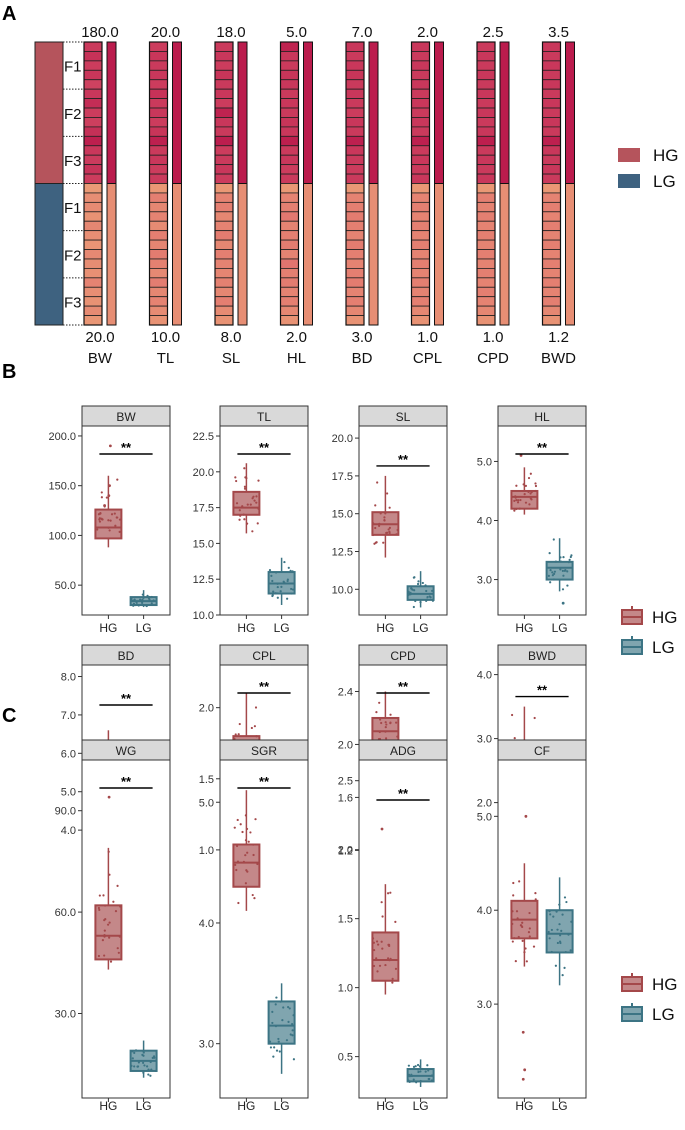  Describe the element at coordinates (532, 520) in the screenshot. I see `boxplot-hl: HL 3.0 4.0 5.0 HG LG **` at that location.